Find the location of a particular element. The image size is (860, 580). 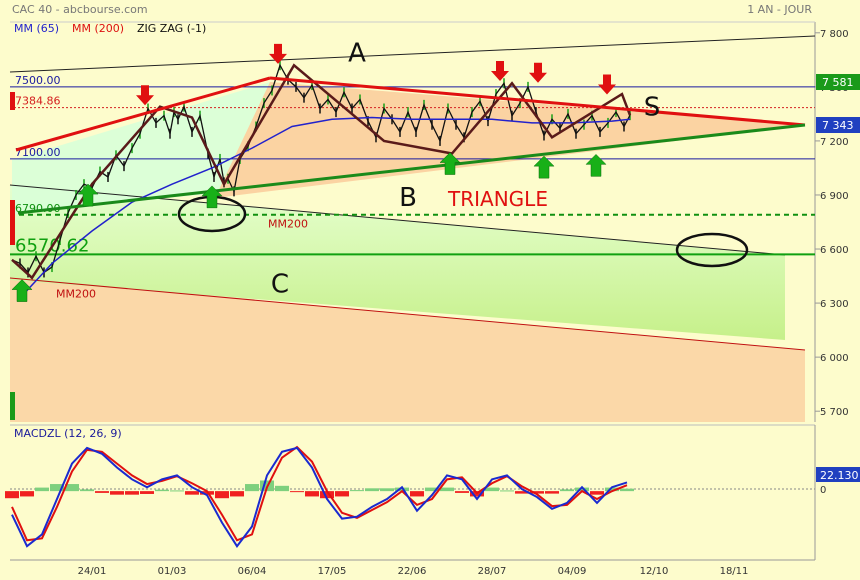

x-tick-label: 04/09 is located at coordinates (572, 571).